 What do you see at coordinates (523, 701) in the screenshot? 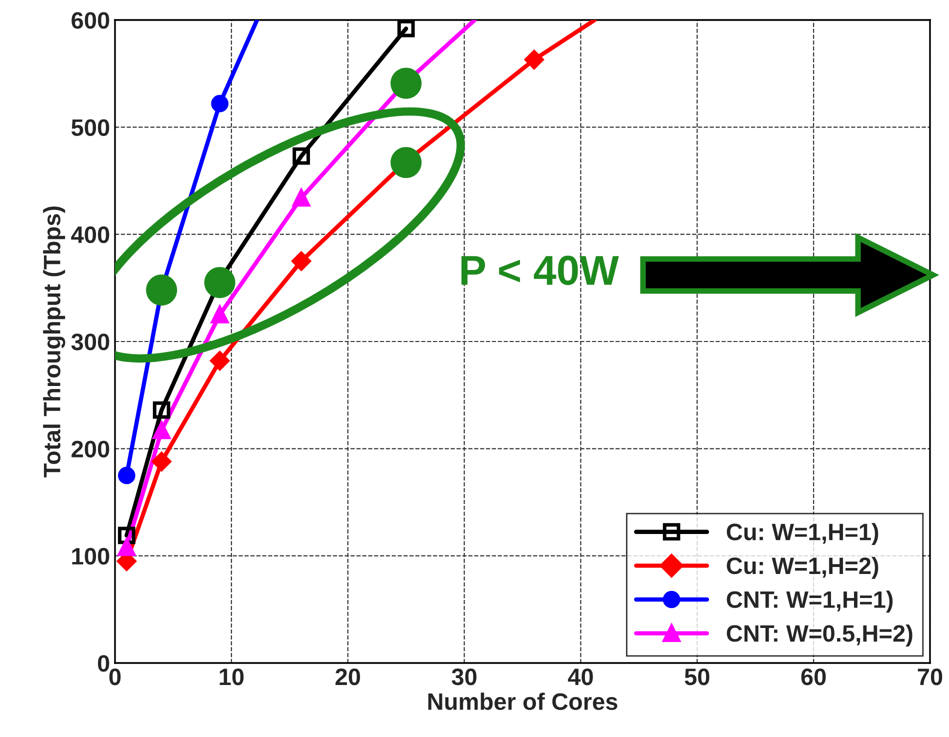
I see `x-axis-title: Number of Cores` at bounding box center [523, 701].